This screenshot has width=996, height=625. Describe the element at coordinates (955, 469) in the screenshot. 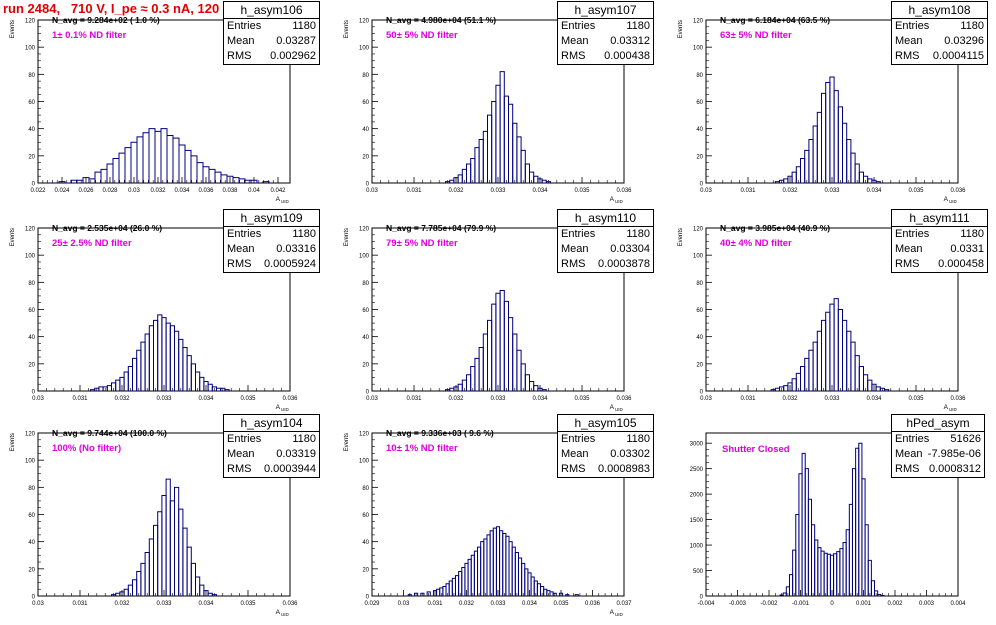

I see `stats-value: 0.0008312` at that location.